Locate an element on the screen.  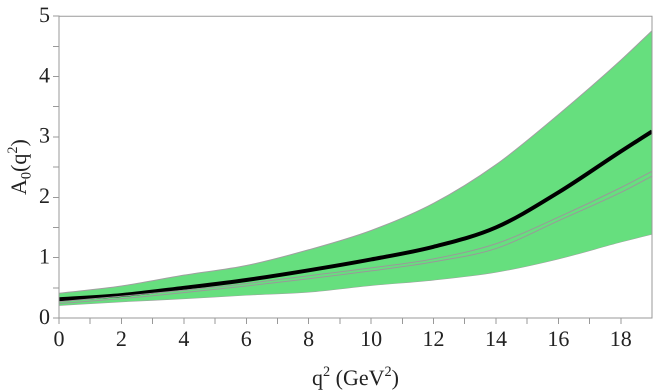
x-tick-label: 12 is located at coordinates (433, 338).